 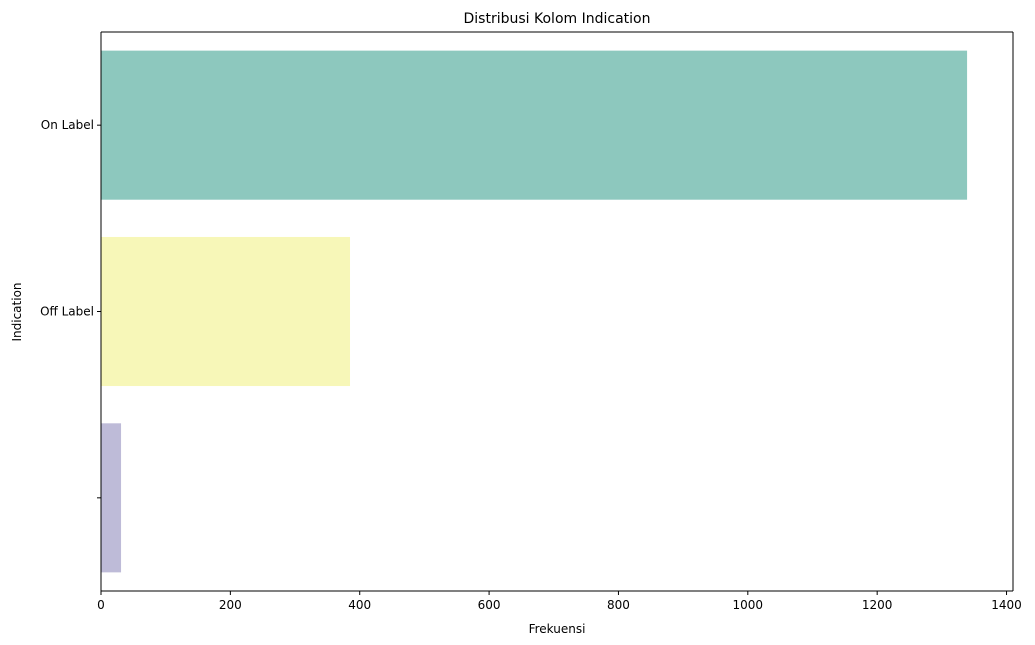 What do you see at coordinates (1006, 605) in the screenshot?
I see `x-tick-label: 1400` at bounding box center [1006, 605].